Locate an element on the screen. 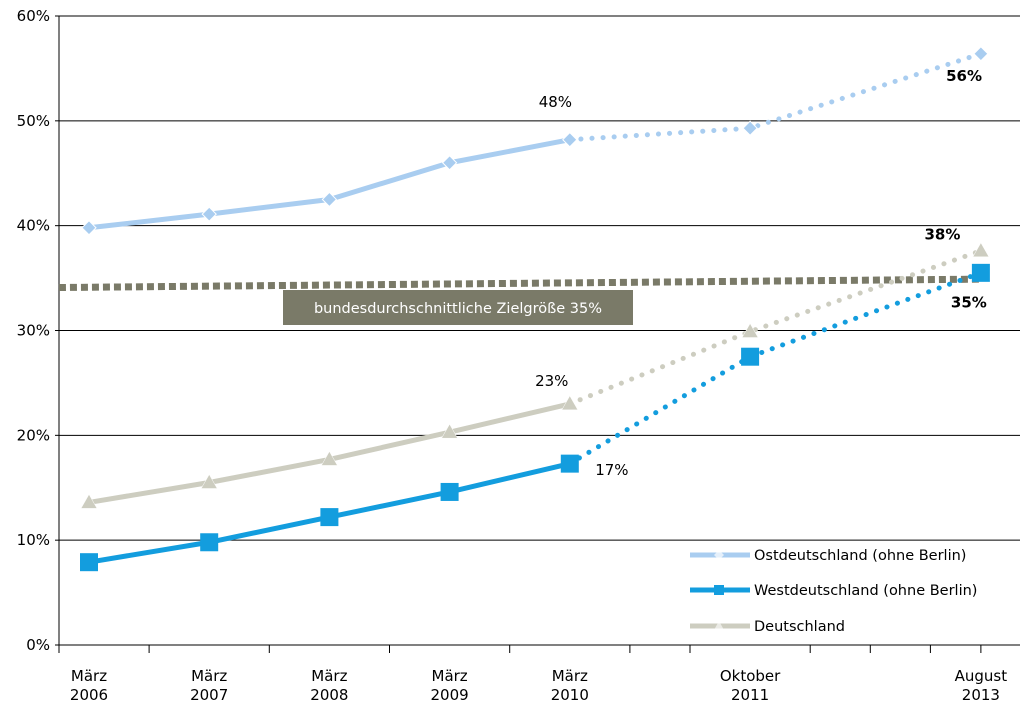 Image resolution: width=1024 pixels, height=704 pixels. legend-label: Ostdeutschland (ohne Berlin) is located at coordinates (860, 556).